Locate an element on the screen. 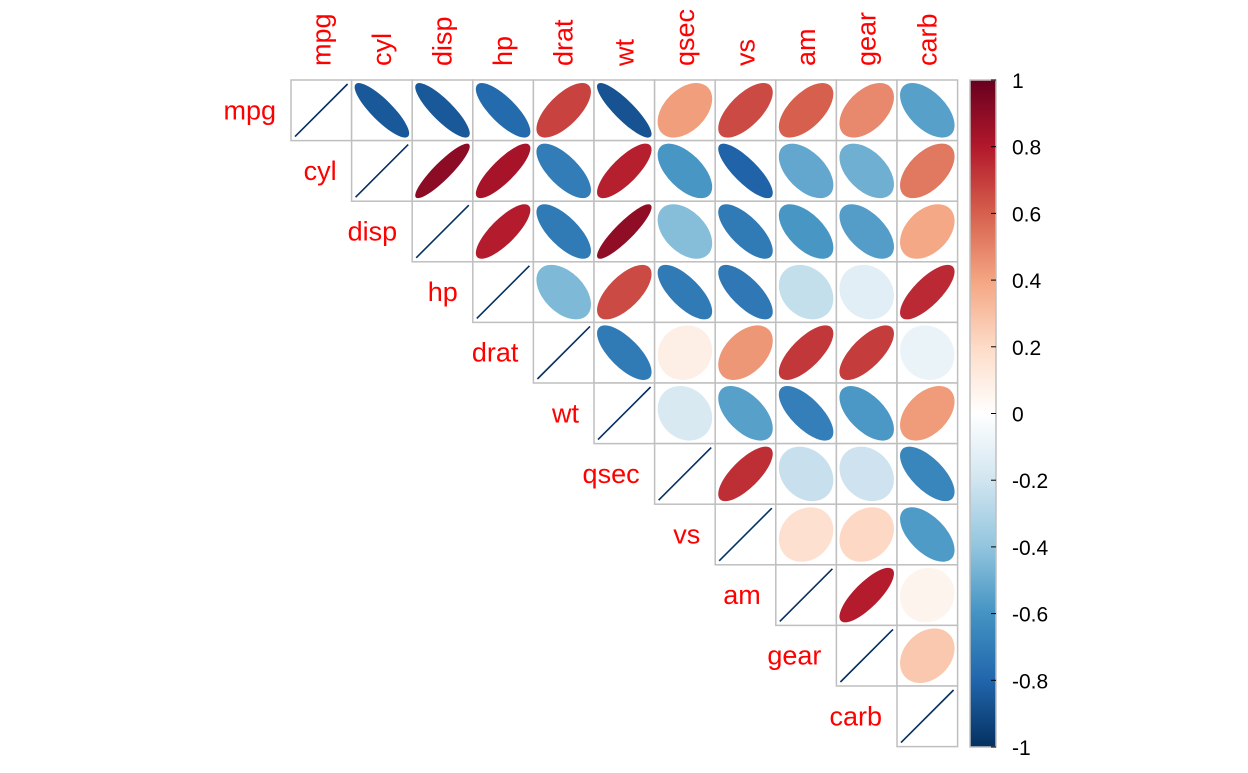  colorbar-tick-label: 1 is located at coordinates (1018, 81).